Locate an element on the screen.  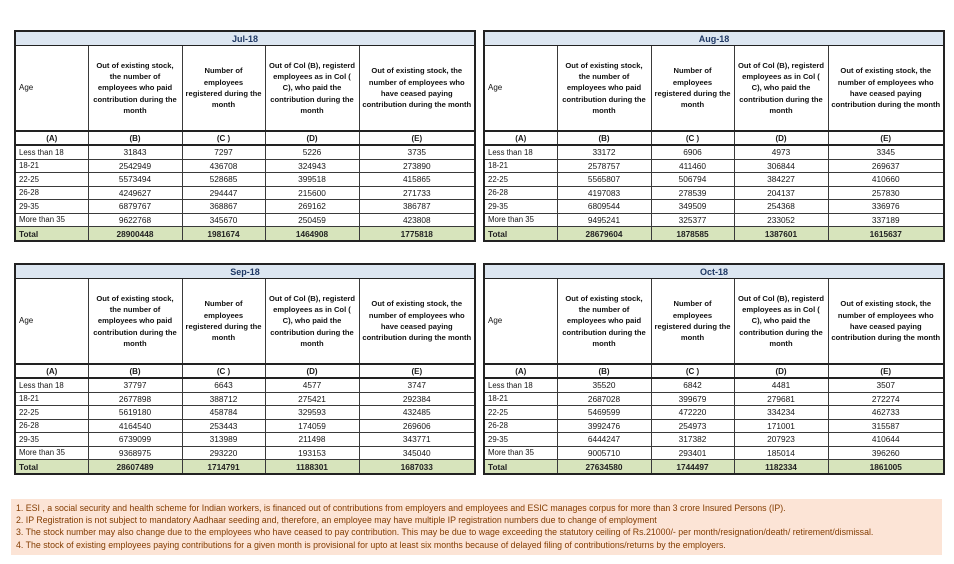
value-cell: 315587 is located at coordinates (886, 425).